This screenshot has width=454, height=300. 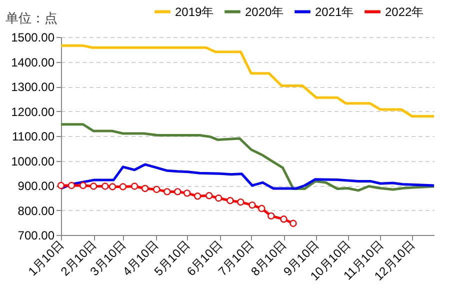 What do you see at coordinates (33, 62) in the screenshot?
I see `y-tick-label: 1400.00` at bounding box center [33, 62].